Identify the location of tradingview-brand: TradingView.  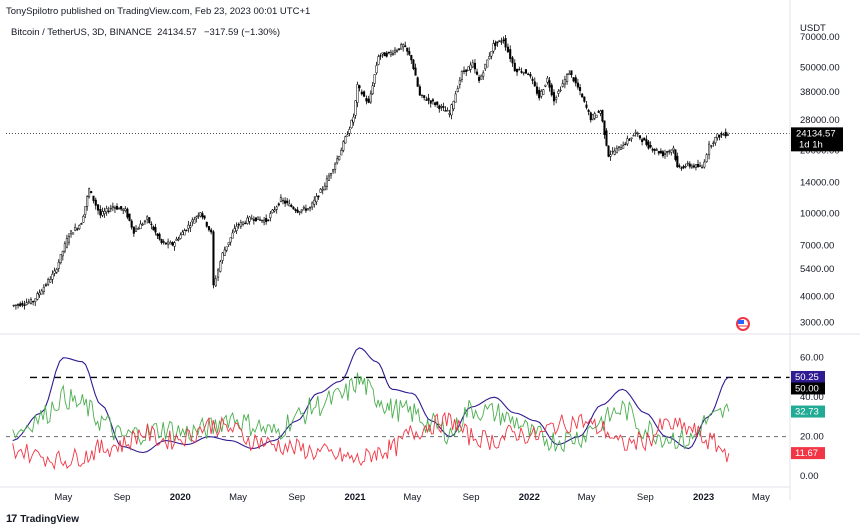
(49, 519).